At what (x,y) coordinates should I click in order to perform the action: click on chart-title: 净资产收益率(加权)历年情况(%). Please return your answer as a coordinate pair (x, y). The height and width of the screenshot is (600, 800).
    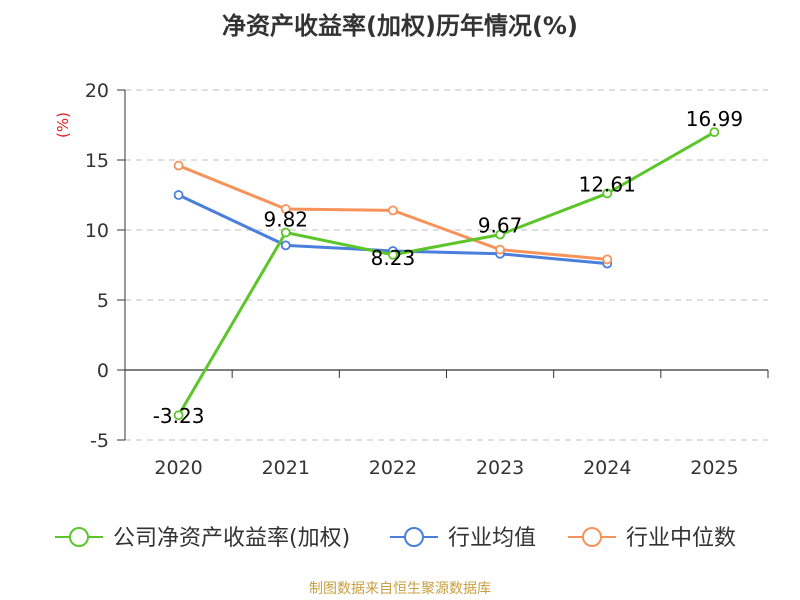
    Looking at the image, I should click on (400, 26).